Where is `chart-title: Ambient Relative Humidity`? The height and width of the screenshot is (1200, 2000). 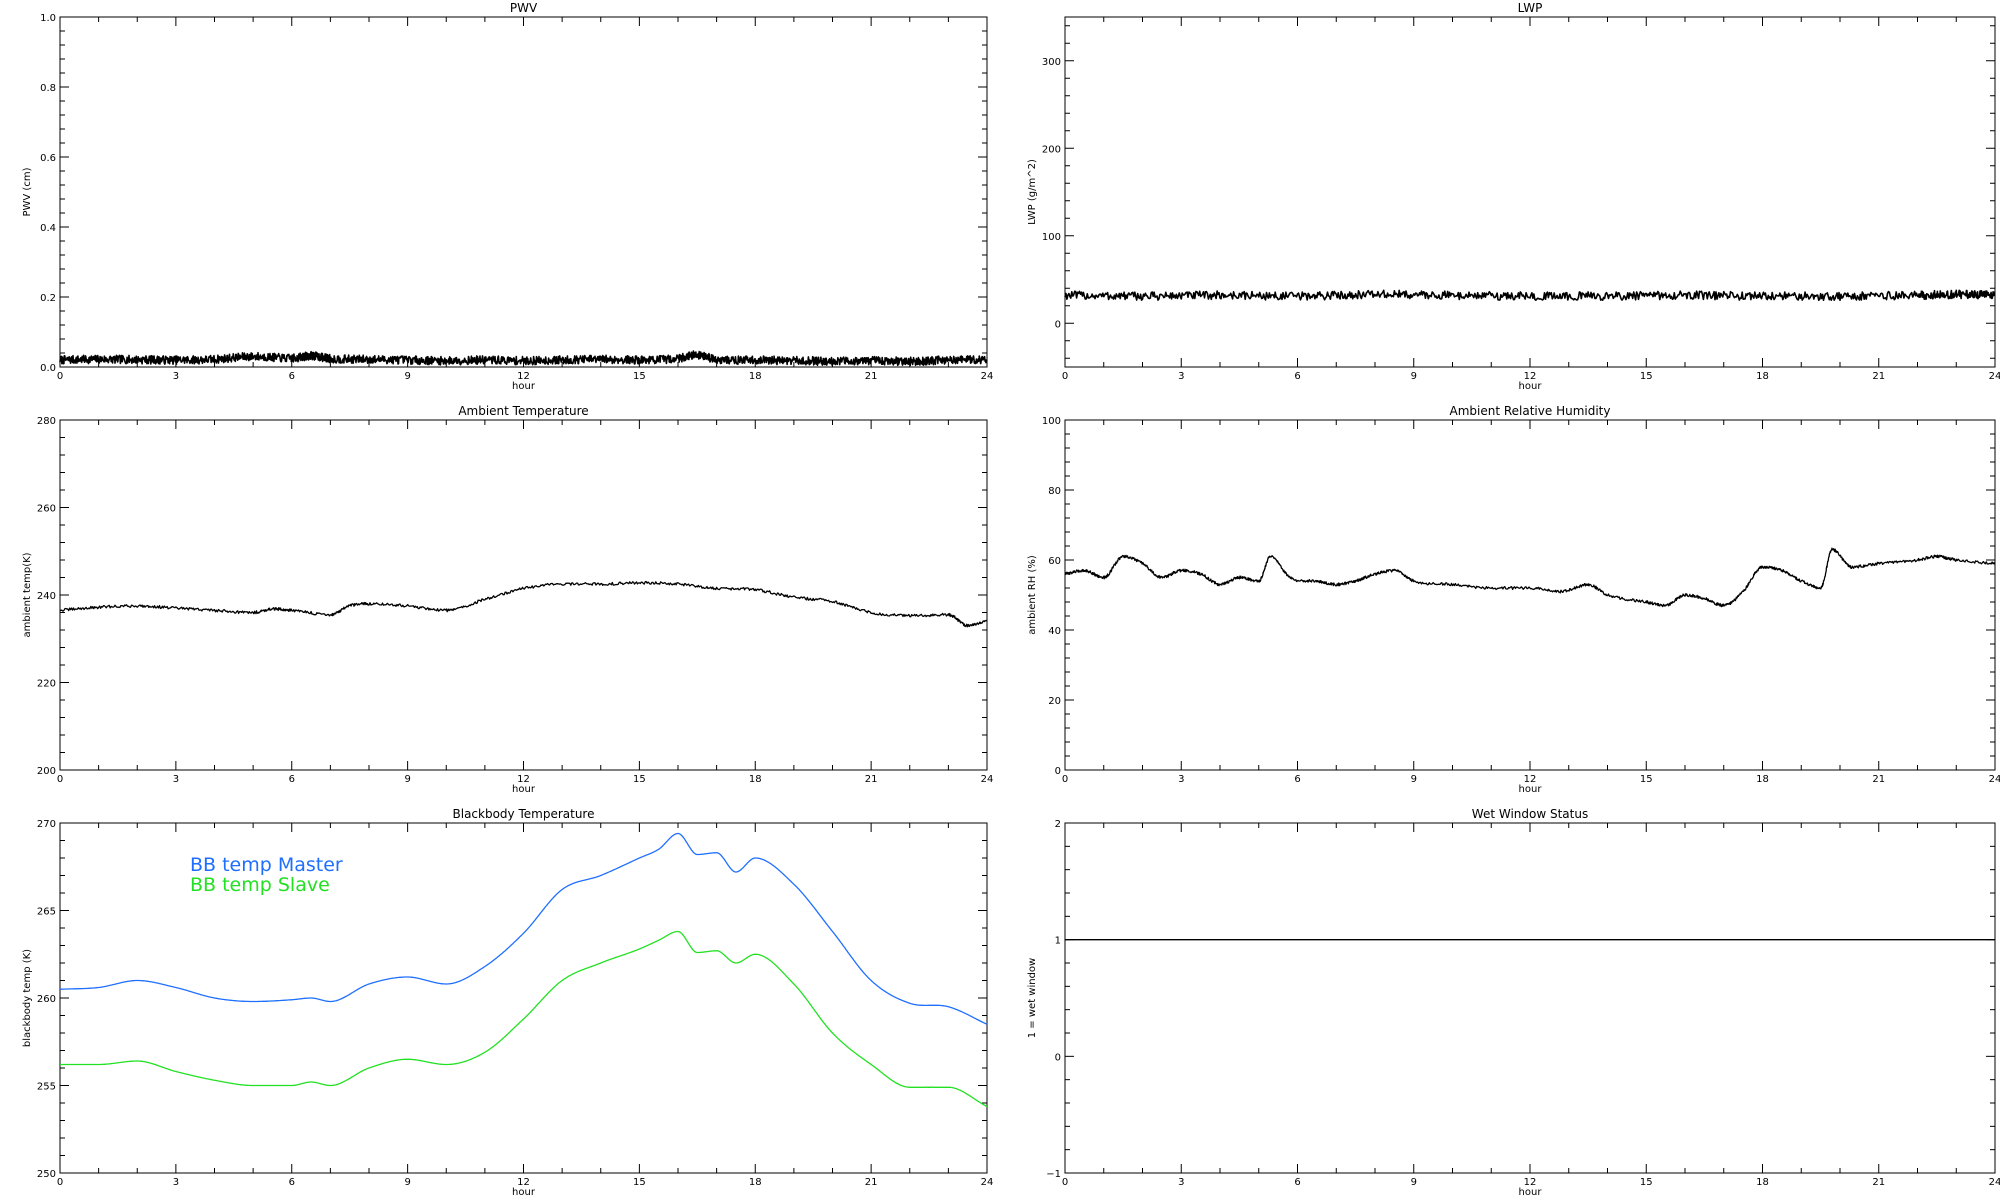 chart-title: Ambient Relative Humidity is located at coordinates (1530, 411).